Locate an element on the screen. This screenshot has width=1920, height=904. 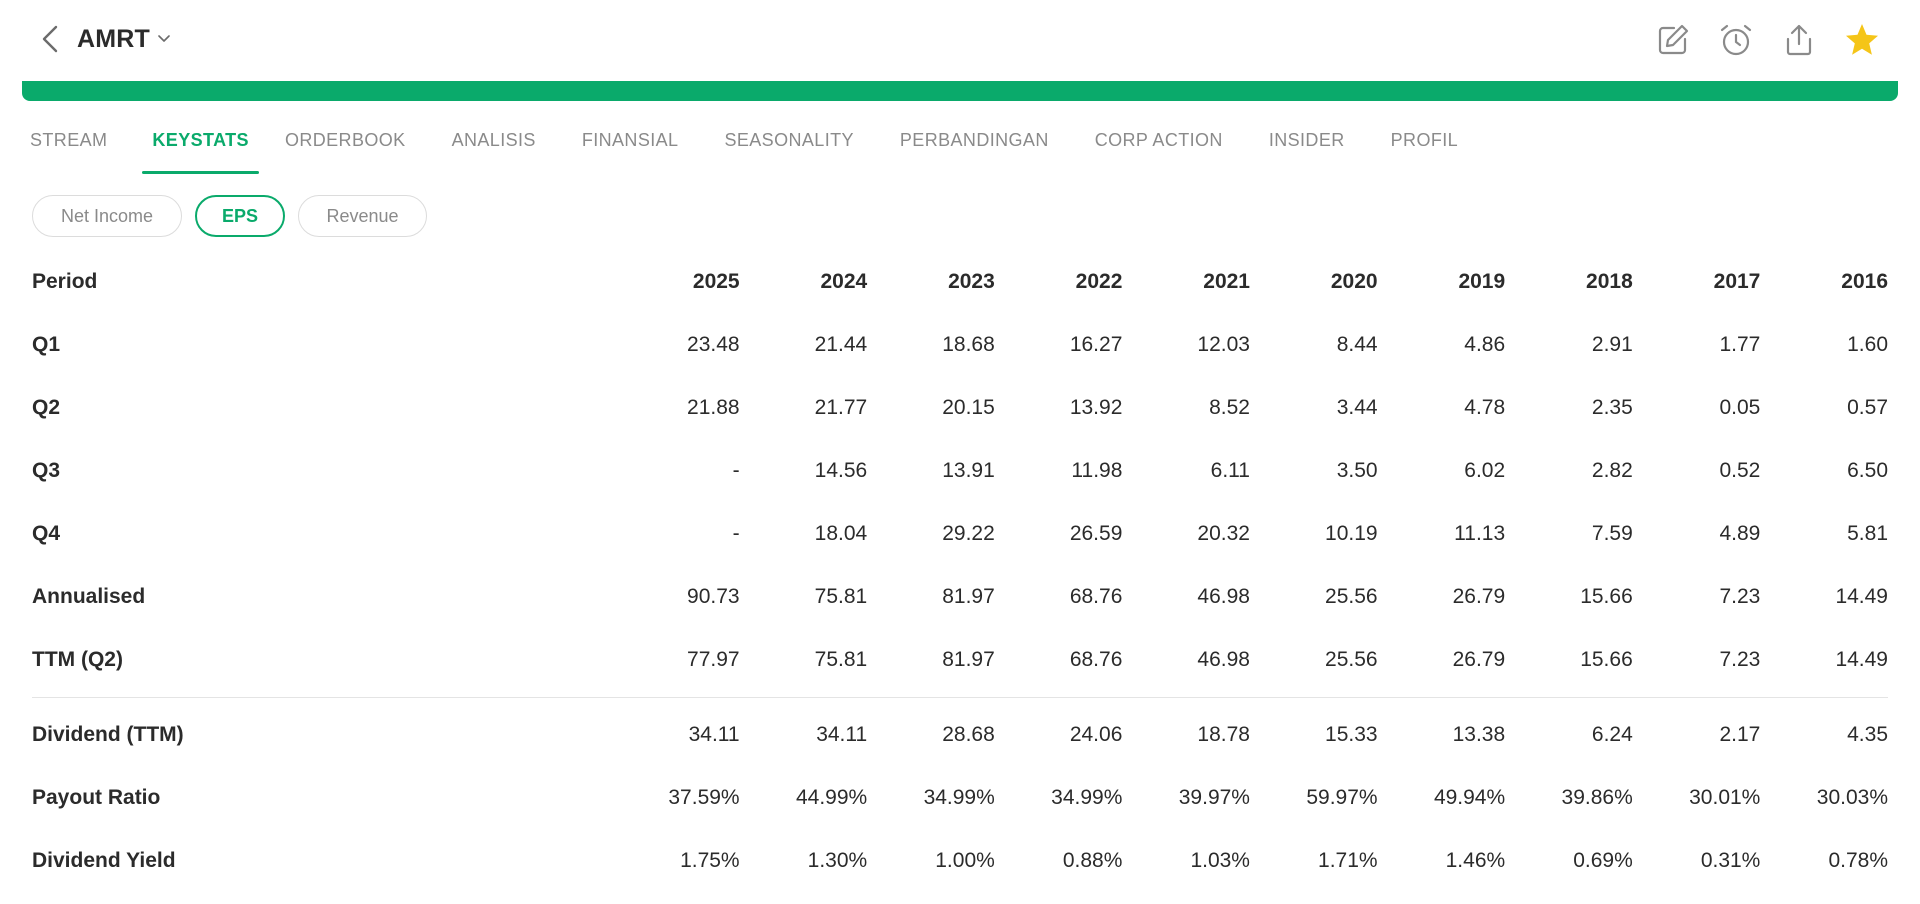
table-cell: 20.32 is located at coordinates (1223, 533).